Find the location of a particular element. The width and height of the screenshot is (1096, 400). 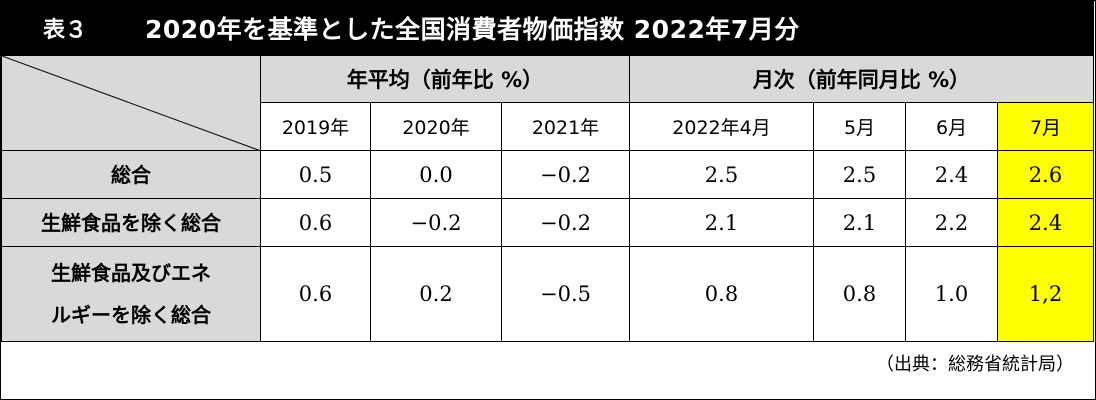

table-number-label: 表３ is located at coordinates (65, 30).